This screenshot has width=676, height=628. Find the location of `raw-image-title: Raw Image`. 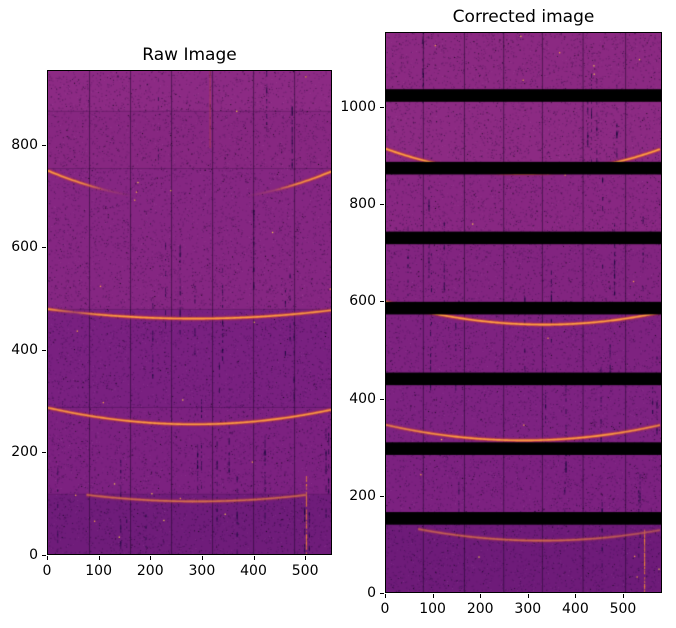

raw-image-title: Raw Image is located at coordinates (189, 55).